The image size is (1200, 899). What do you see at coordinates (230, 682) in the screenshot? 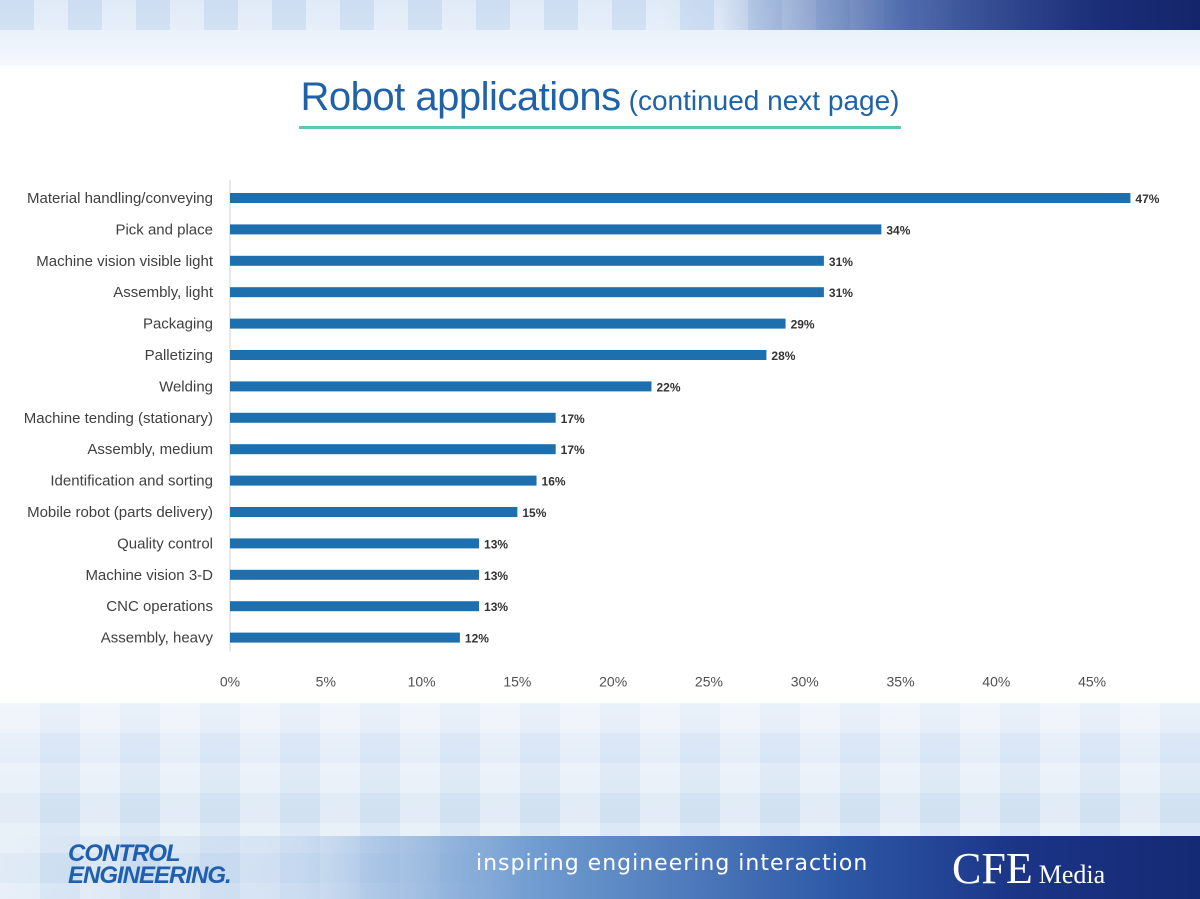
I see `x-tick-label: 0%` at bounding box center [230, 682].